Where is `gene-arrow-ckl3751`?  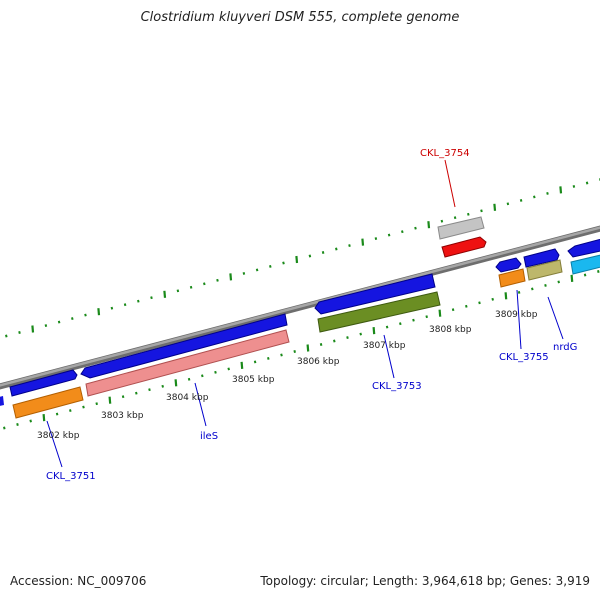 gene-arrow-ckl3751 is located at coordinates (43, 383).